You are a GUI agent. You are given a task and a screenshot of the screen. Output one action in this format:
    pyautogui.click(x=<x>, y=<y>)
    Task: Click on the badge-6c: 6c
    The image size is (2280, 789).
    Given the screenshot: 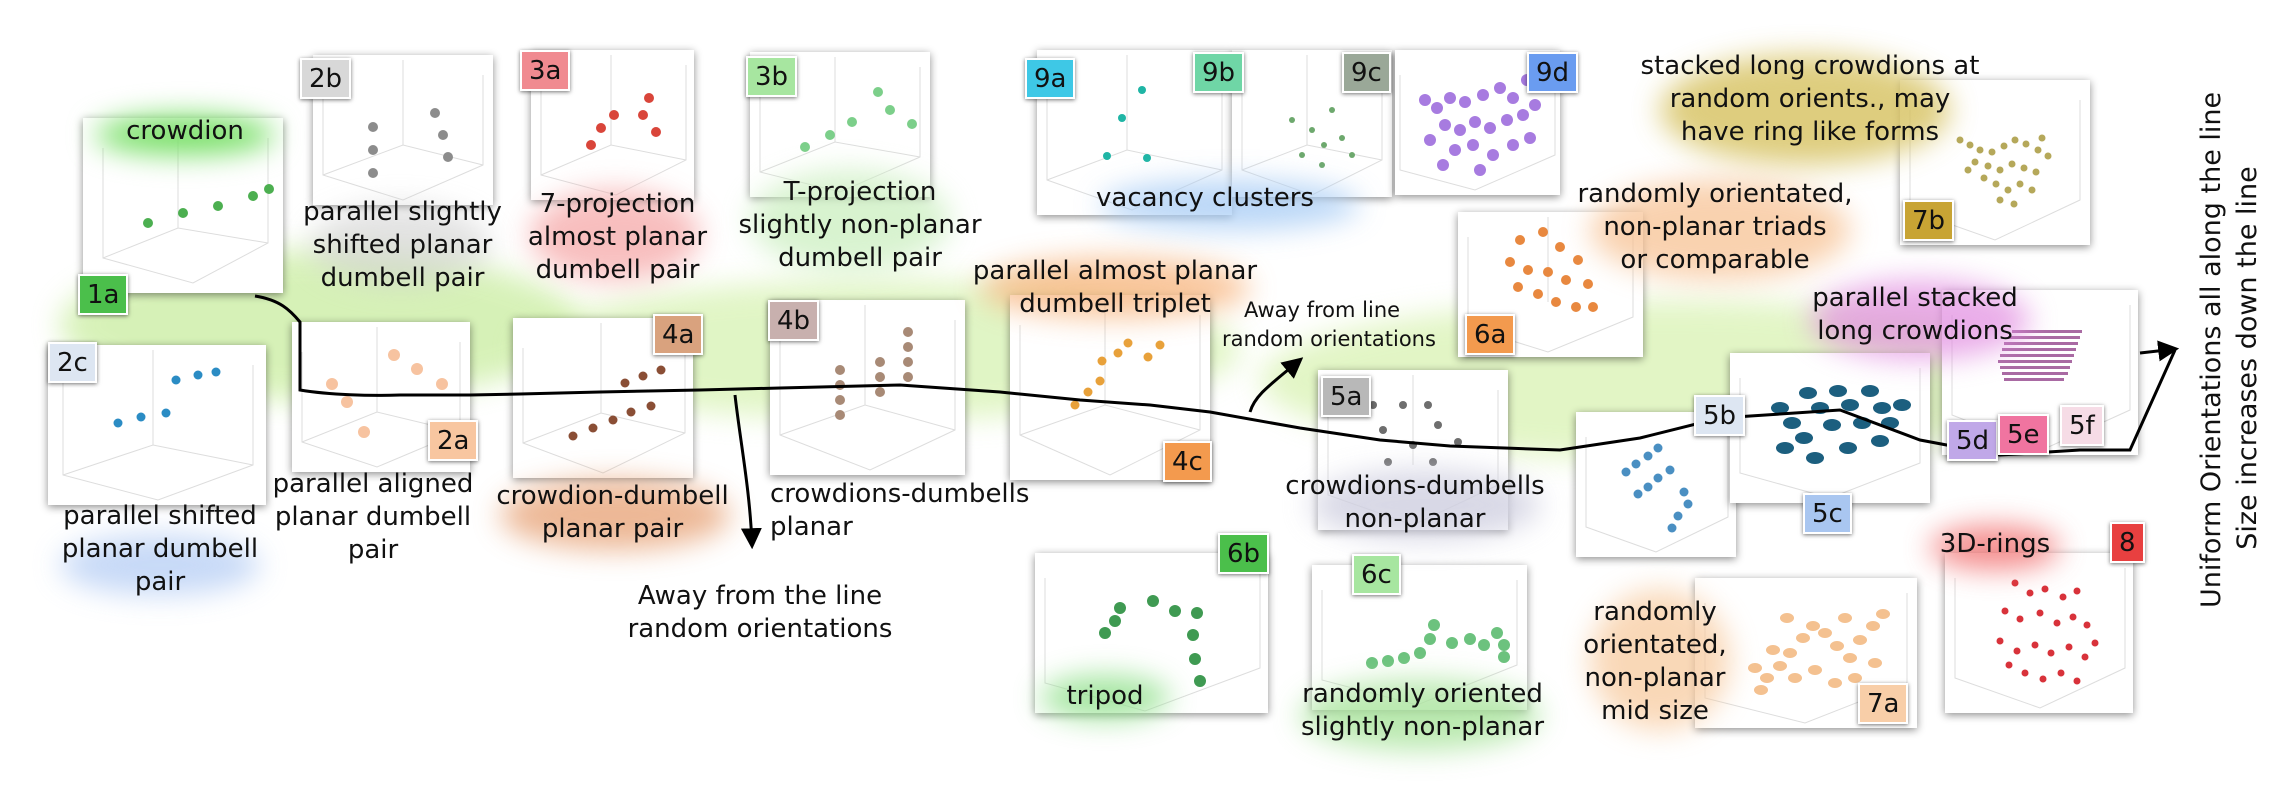 What is the action you would take?
    pyautogui.click(x=1376, y=574)
    